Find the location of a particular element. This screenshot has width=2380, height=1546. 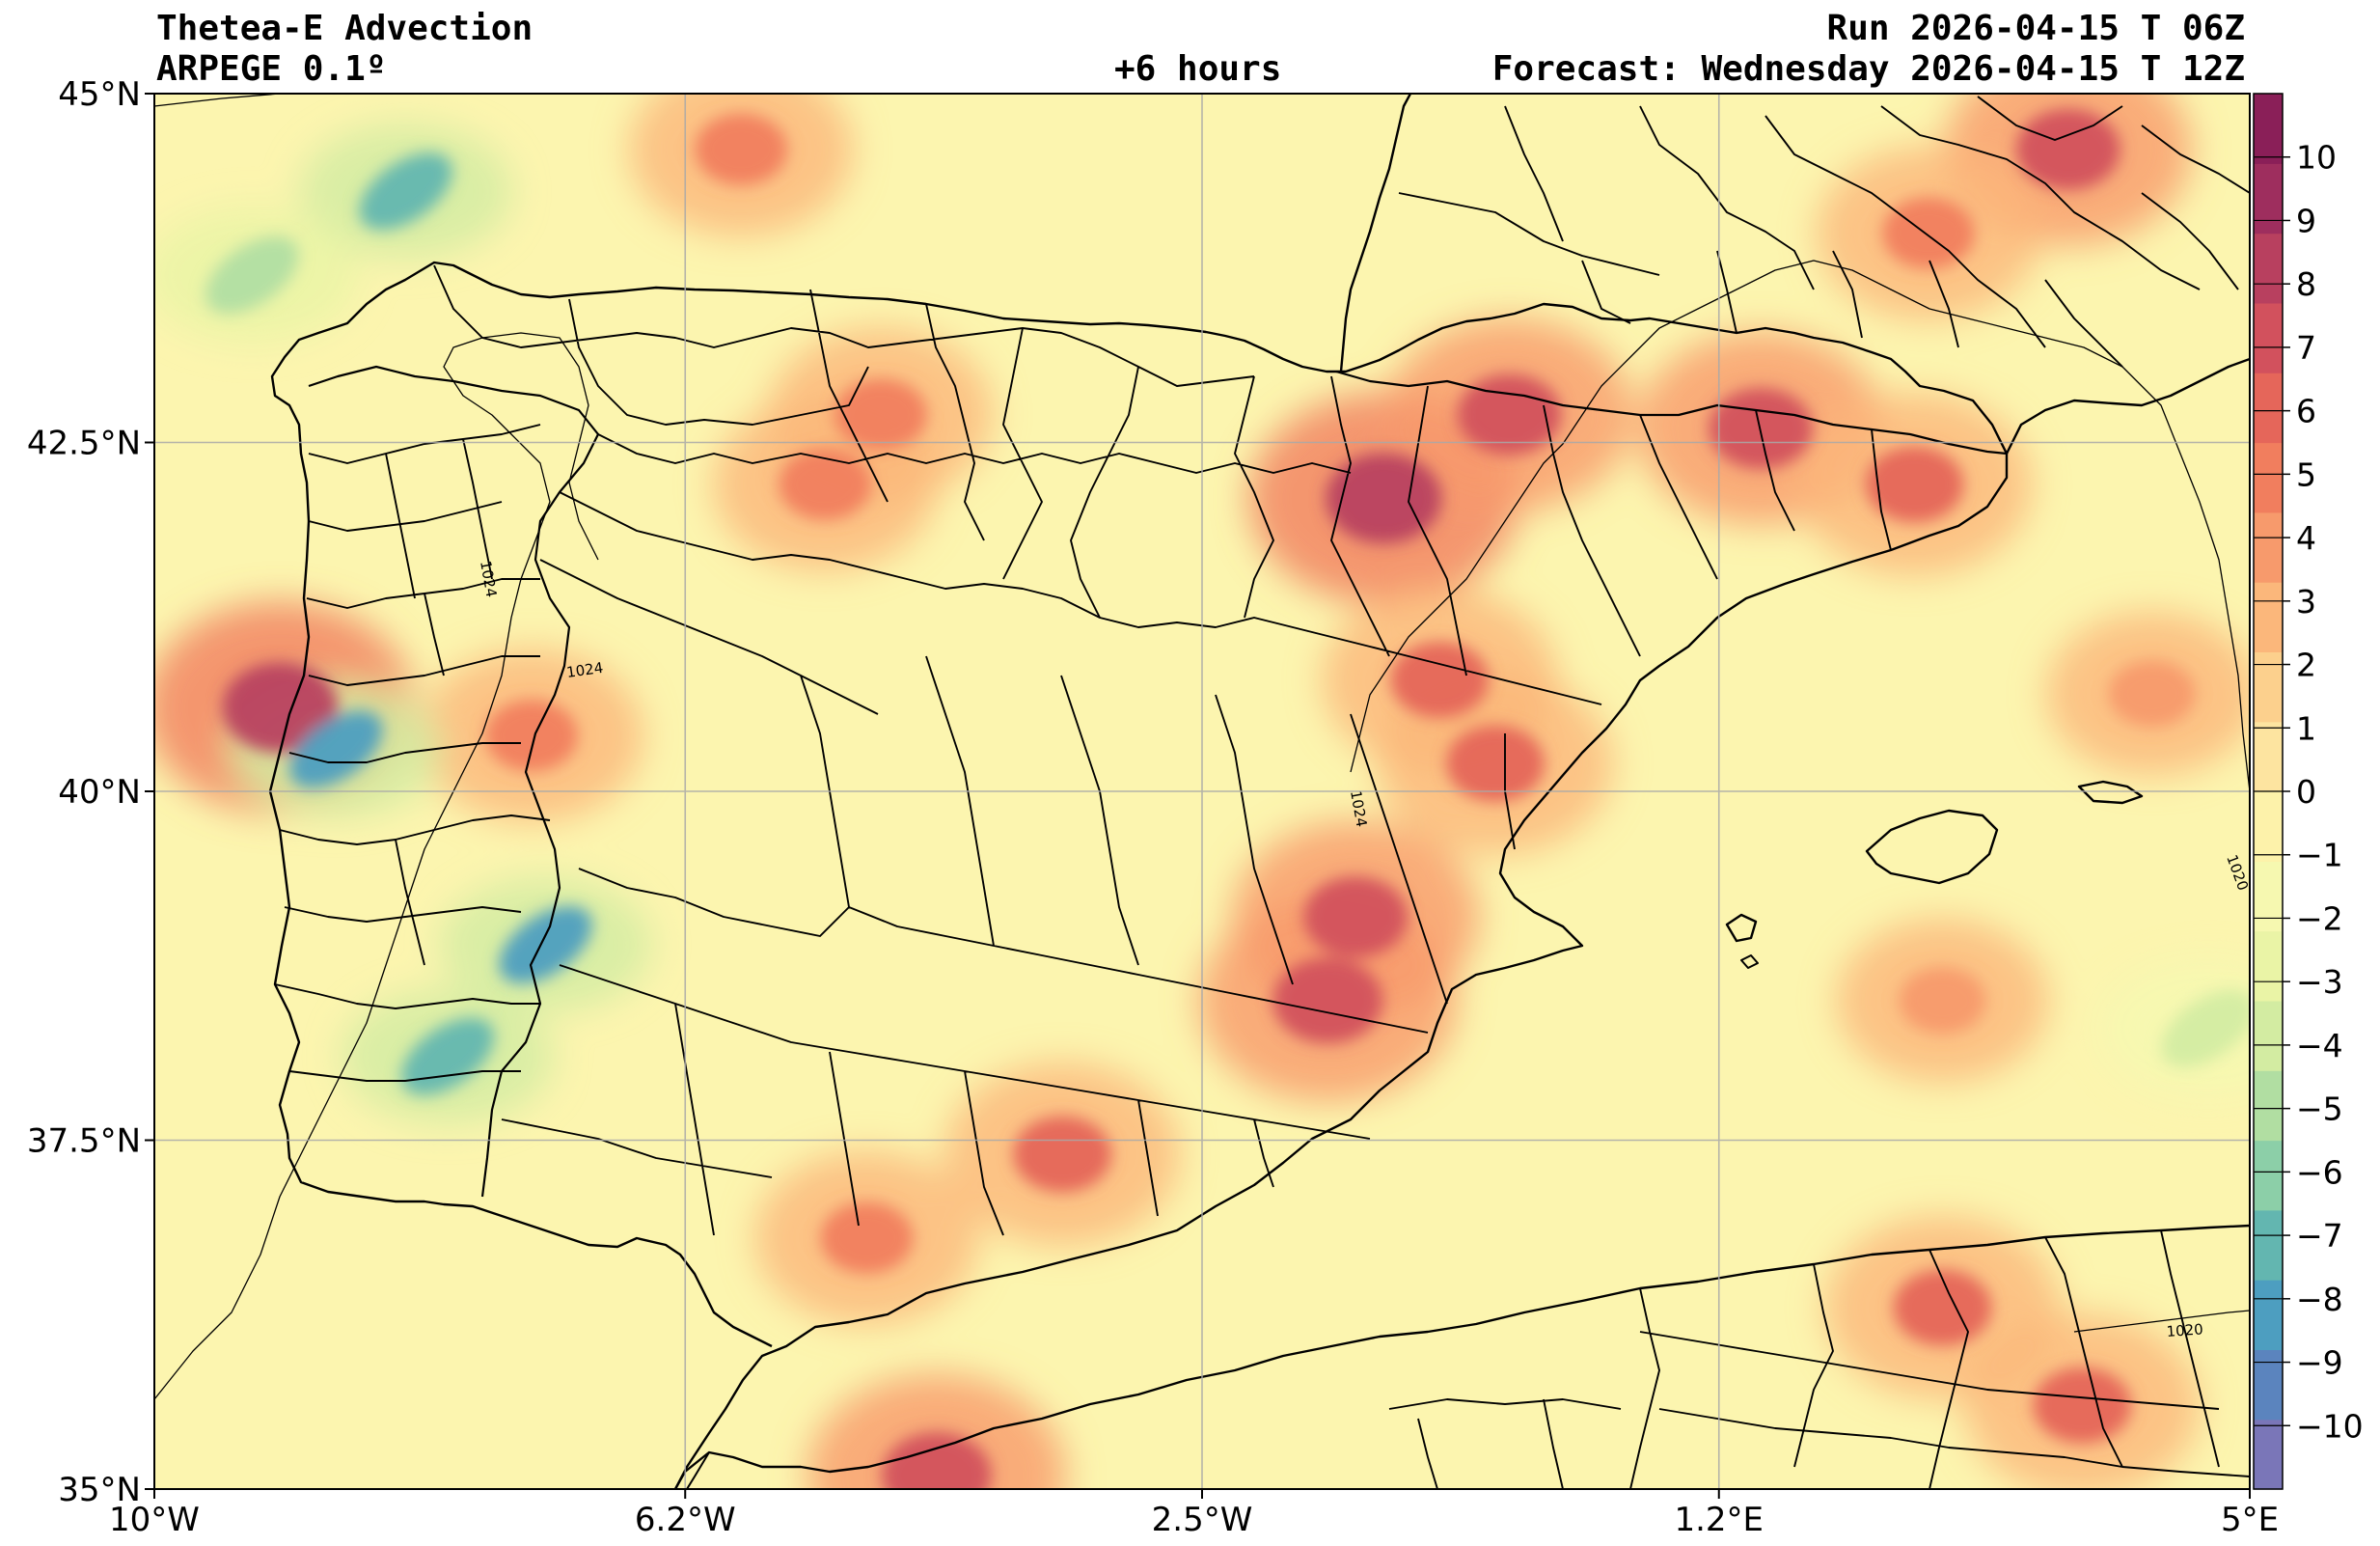

france-internal-borders is located at coordinates (1824, 232).